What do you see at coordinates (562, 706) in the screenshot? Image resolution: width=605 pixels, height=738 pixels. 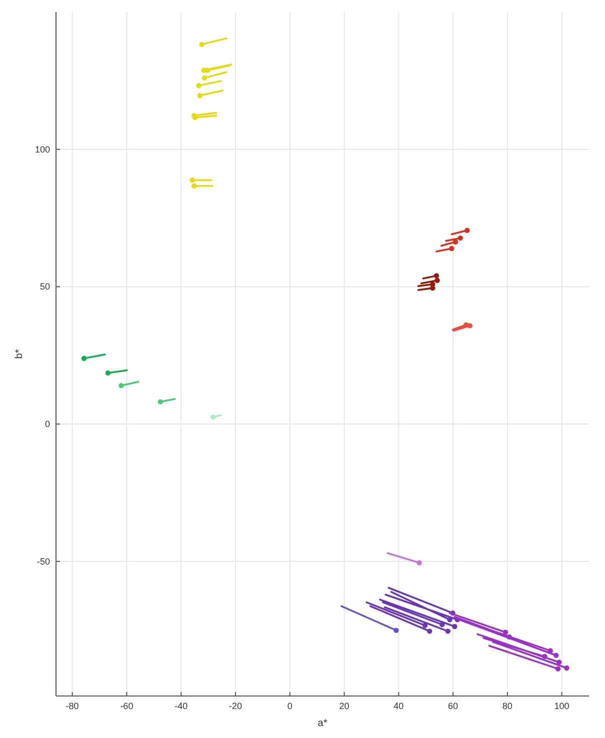 I see `x-tick-label: 100` at bounding box center [562, 706].